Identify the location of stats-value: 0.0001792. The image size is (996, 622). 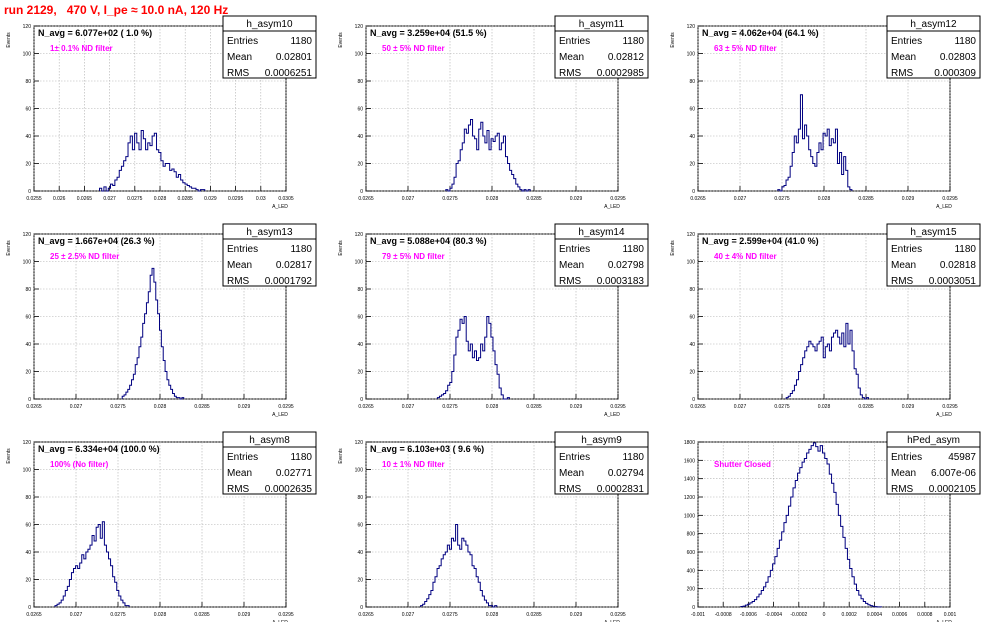
(289, 281).